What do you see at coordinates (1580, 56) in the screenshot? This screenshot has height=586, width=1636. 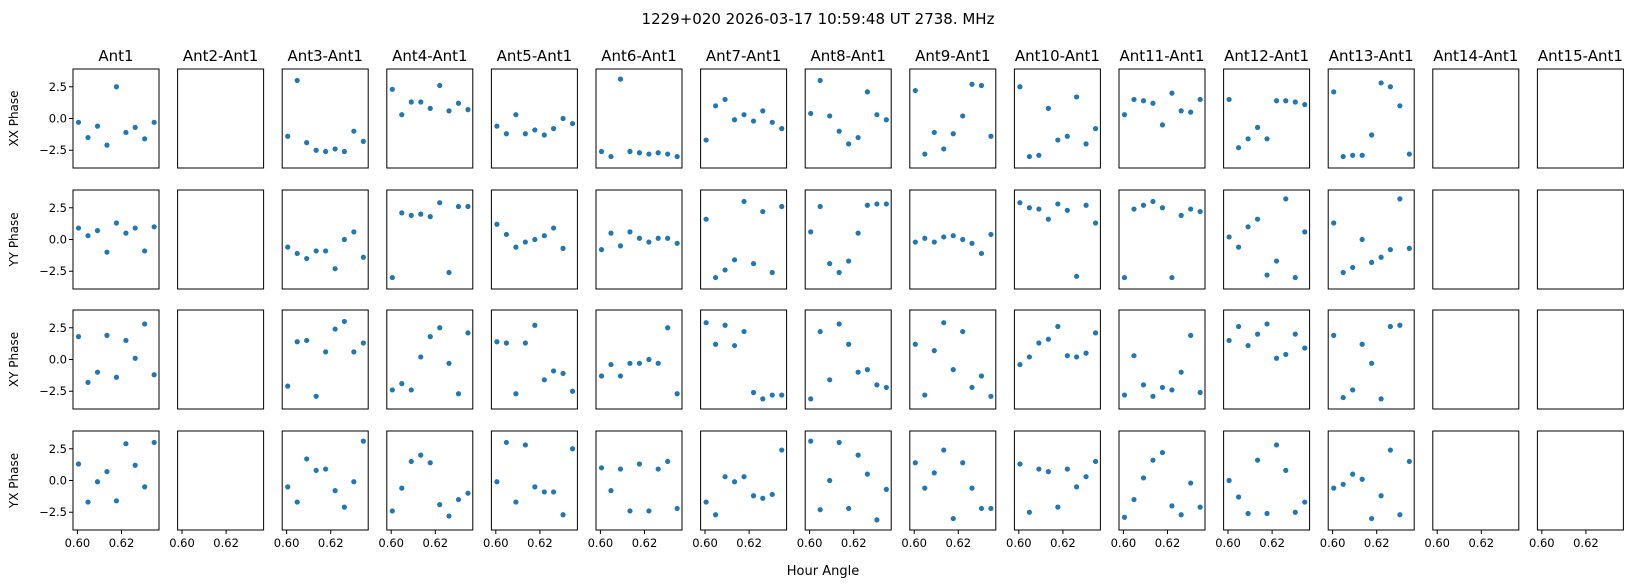 I see `column-title-15: Ant15-Ant1` at bounding box center [1580, 56].